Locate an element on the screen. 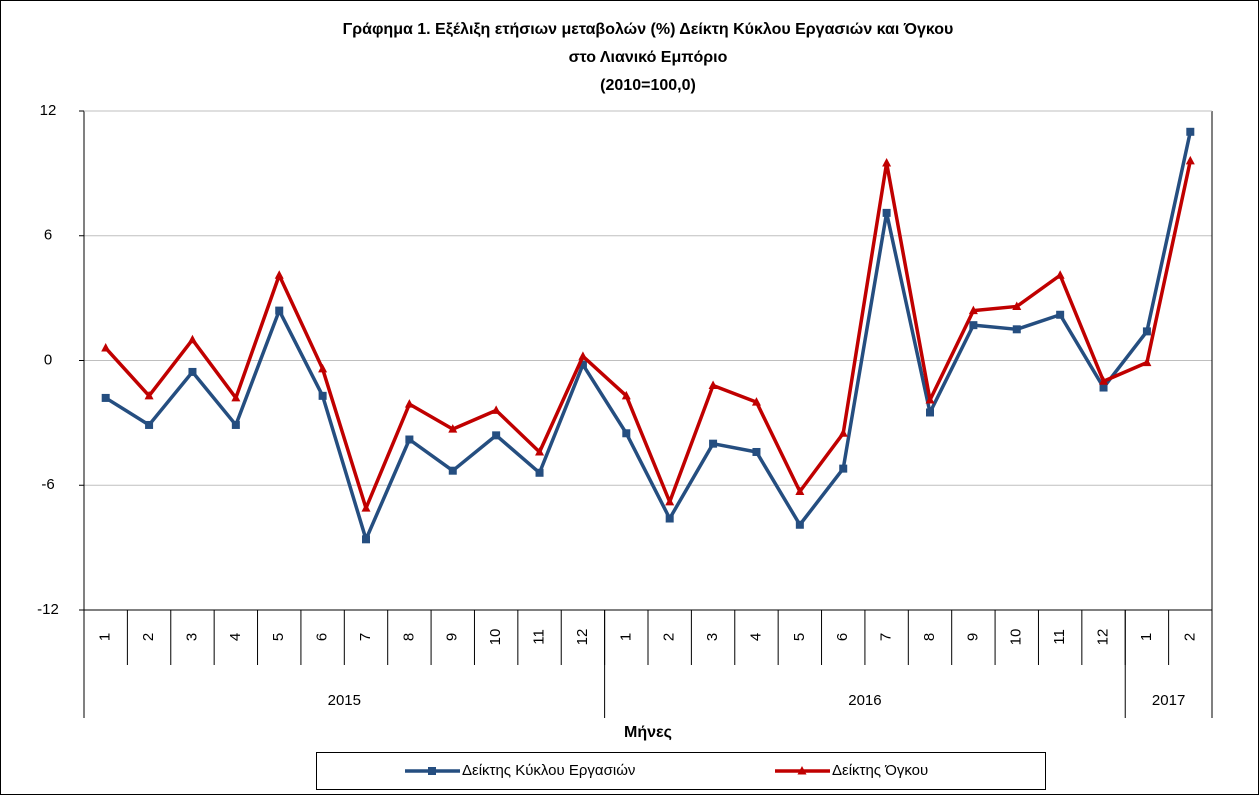 The width and height of the screenshot is (1260, 801). legend-label: Δείκτης Όγκου is located at coordinates (880, 770).